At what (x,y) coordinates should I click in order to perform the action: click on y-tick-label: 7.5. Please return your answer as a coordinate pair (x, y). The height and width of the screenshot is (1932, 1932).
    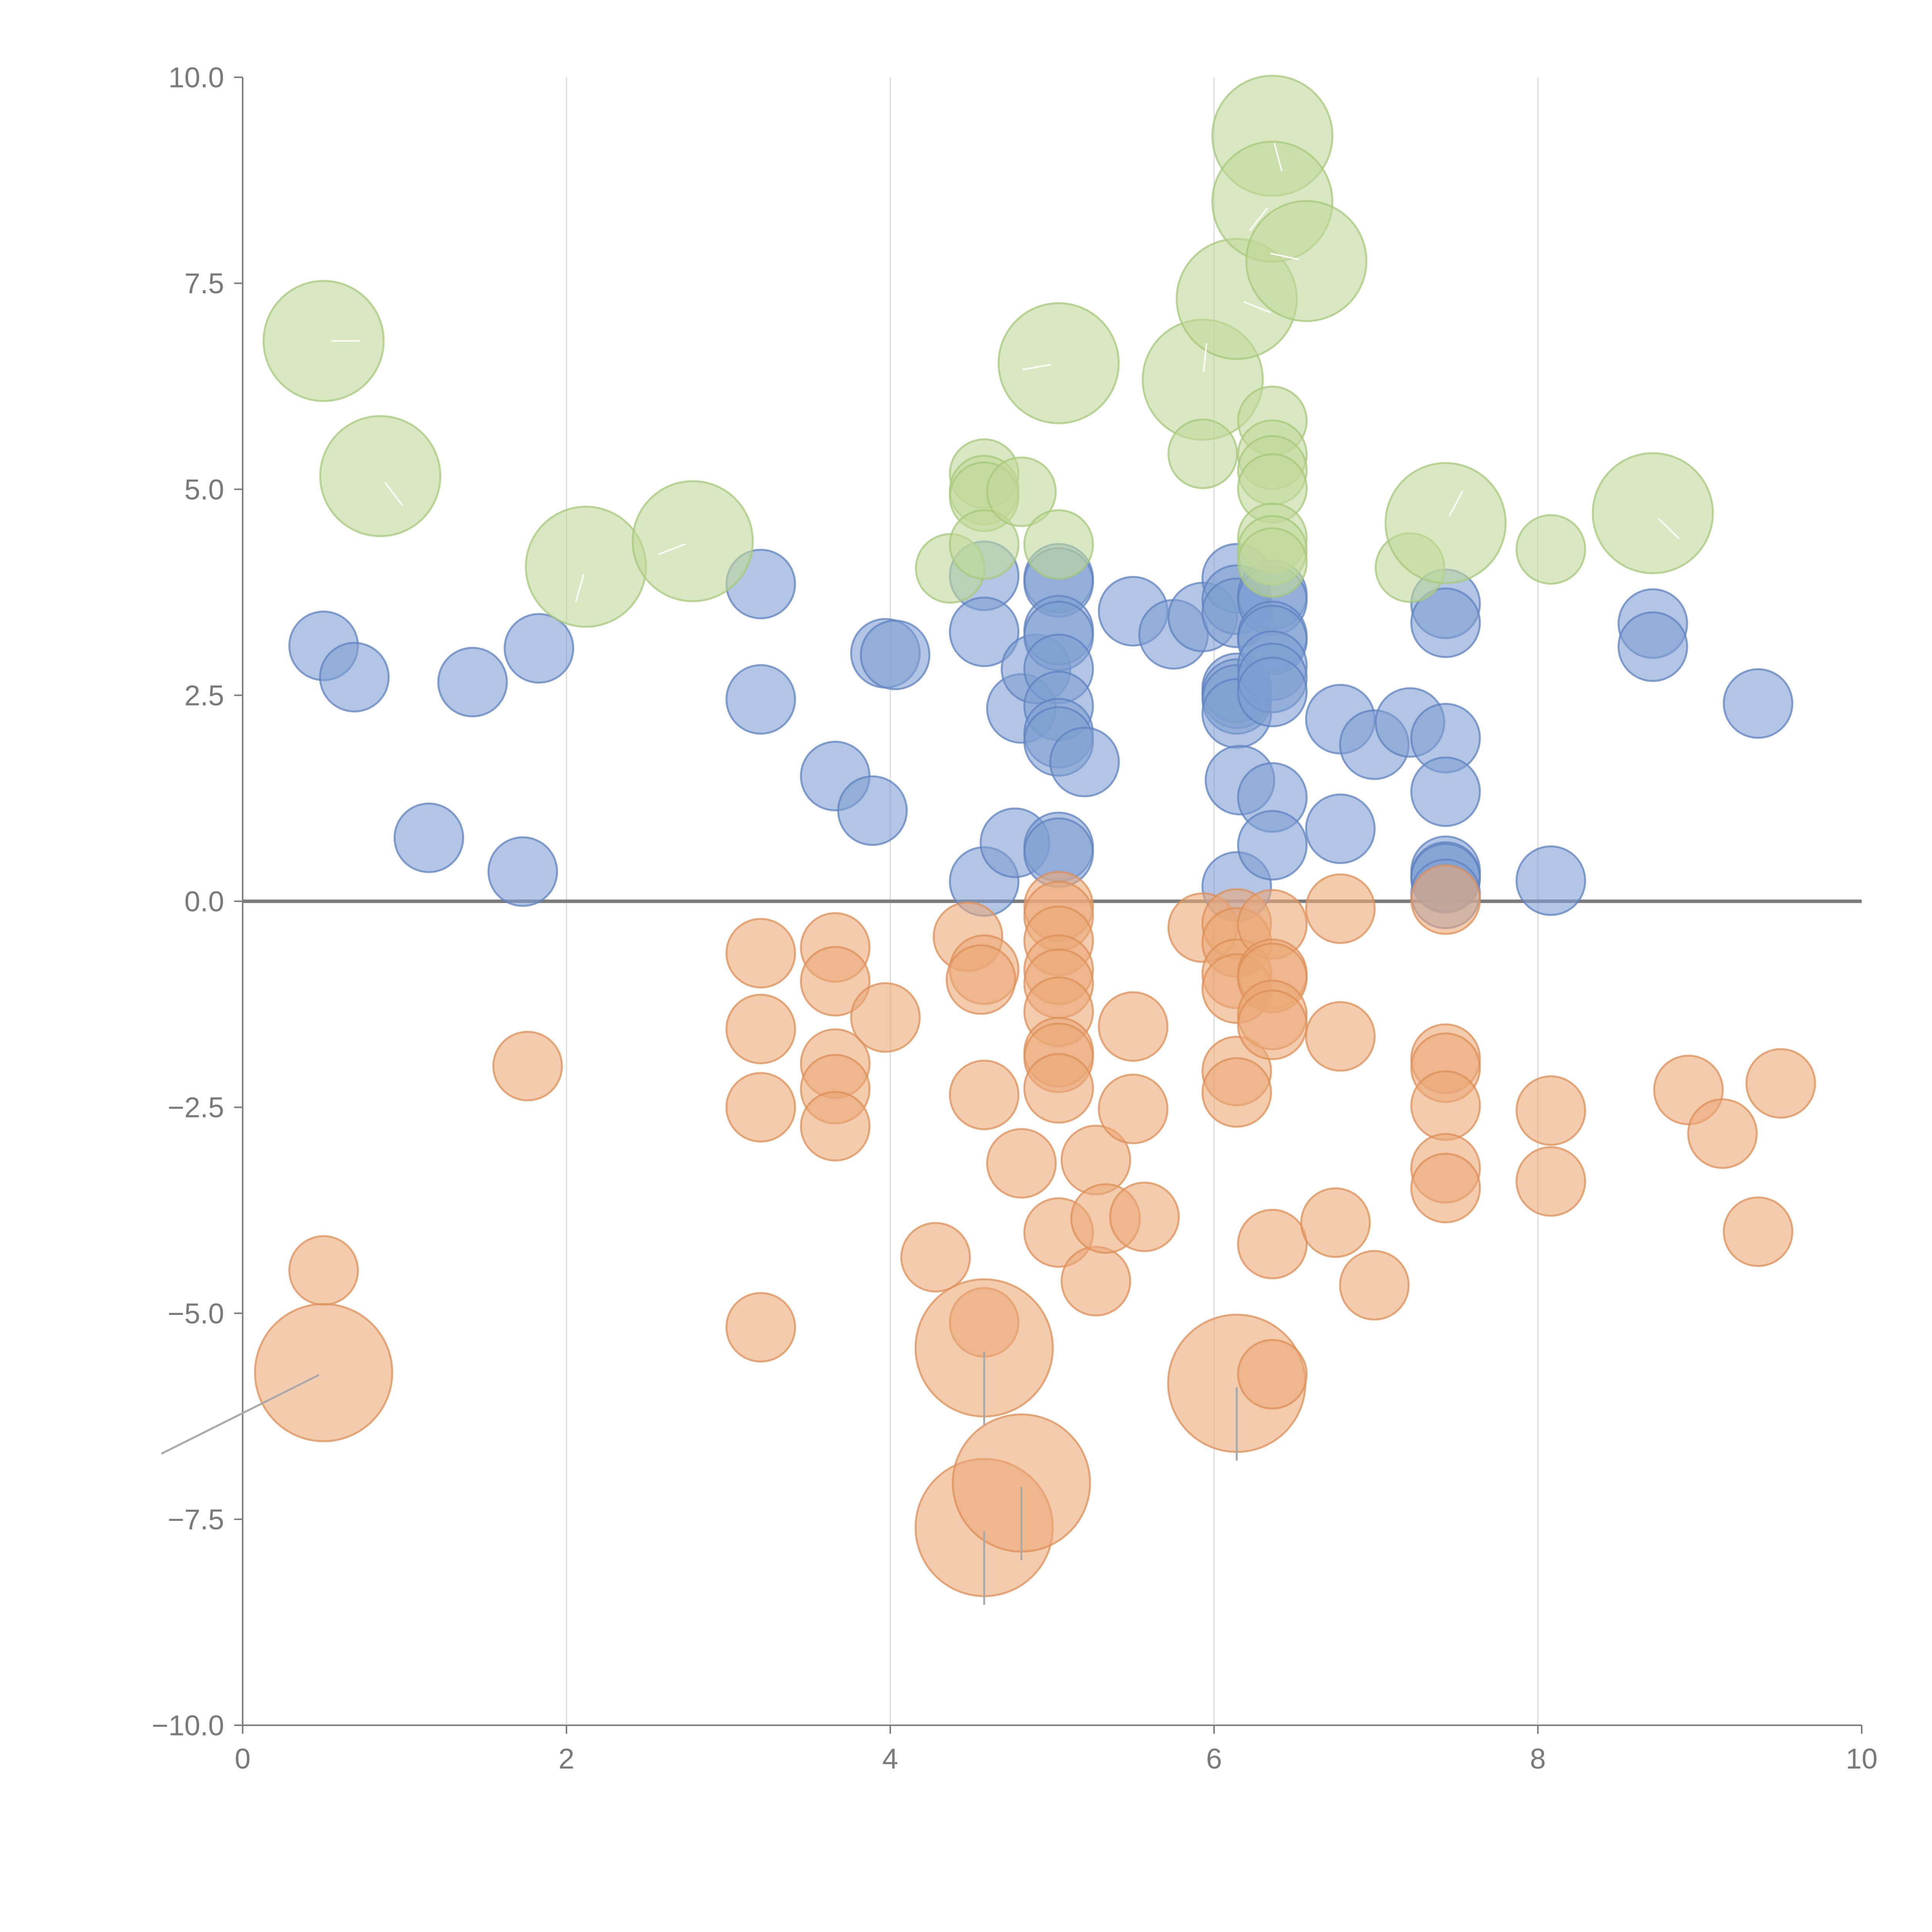
    Looking at the image, I should click on (204, 283).